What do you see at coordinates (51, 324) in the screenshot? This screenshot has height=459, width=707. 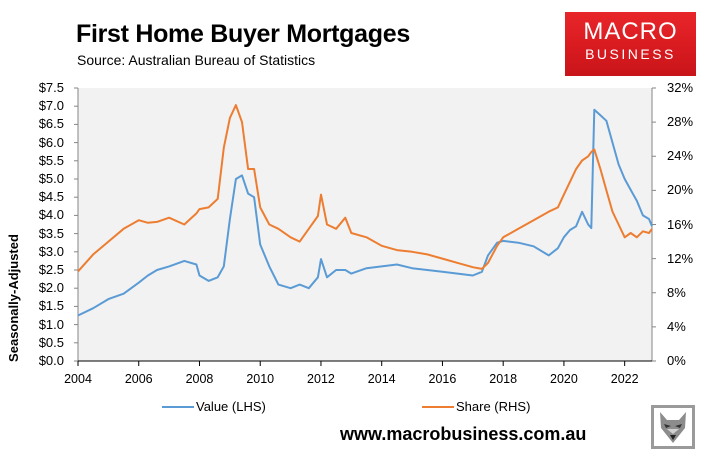 I see `left-tick-label: $1.0` at bounding box center [51, 324].